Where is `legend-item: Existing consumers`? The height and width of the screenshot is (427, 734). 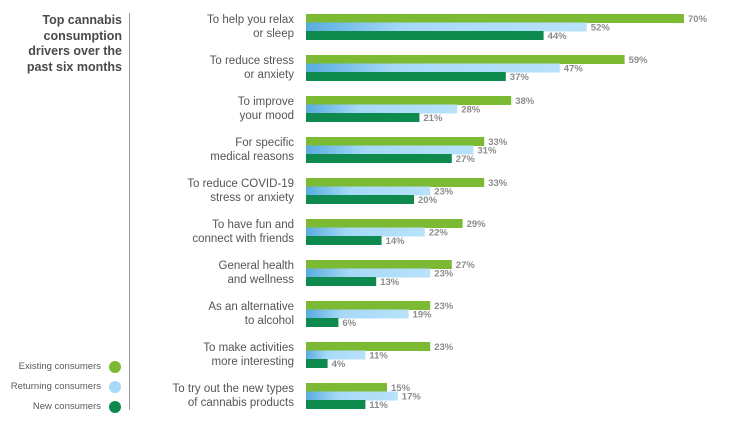 legend-item: Existing consumers is located at coordinates (62, 368).